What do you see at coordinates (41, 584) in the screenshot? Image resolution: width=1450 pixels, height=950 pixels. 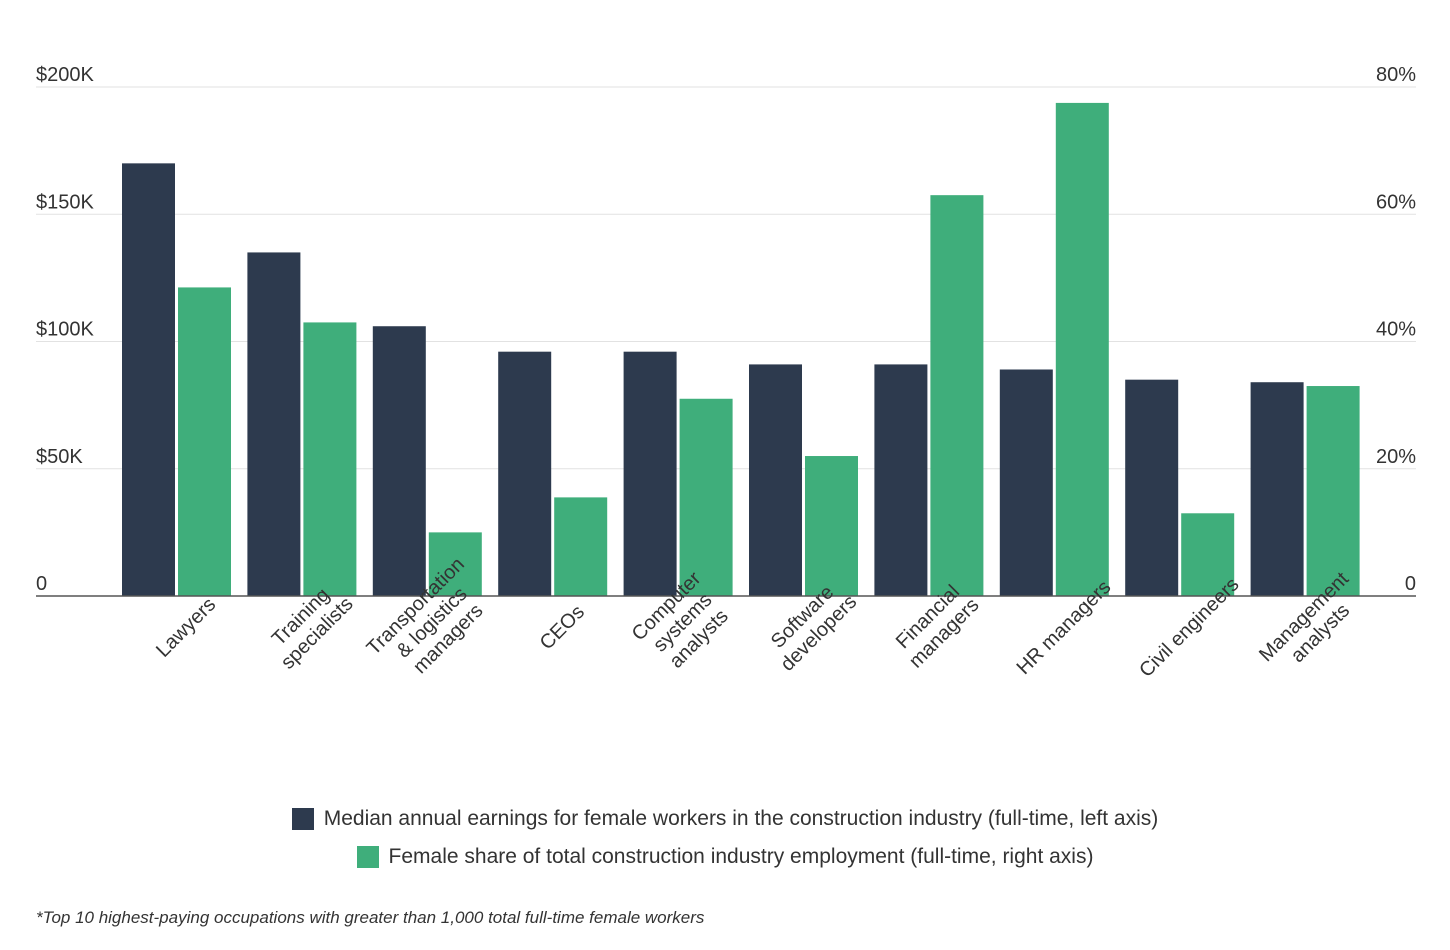 I see `left-tick-label: 0` at bounding box center [41, 584].